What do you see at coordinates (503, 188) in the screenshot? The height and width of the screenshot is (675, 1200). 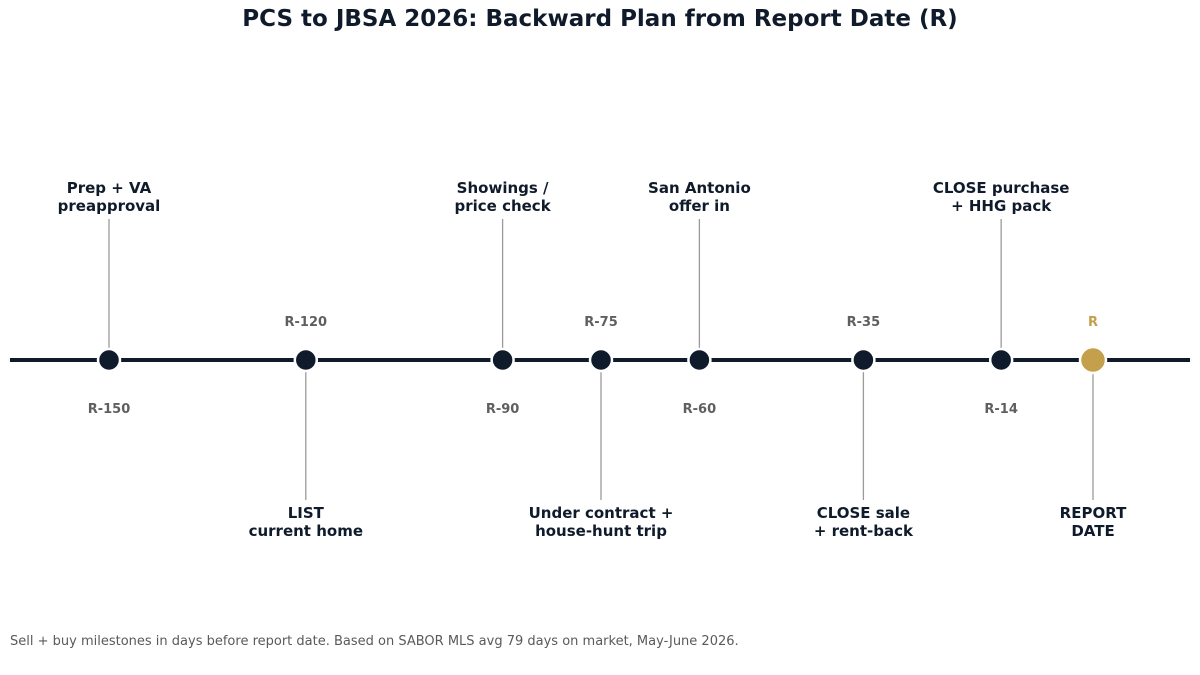 I see `event-label: Showings /` at bounding box center [503, 188].